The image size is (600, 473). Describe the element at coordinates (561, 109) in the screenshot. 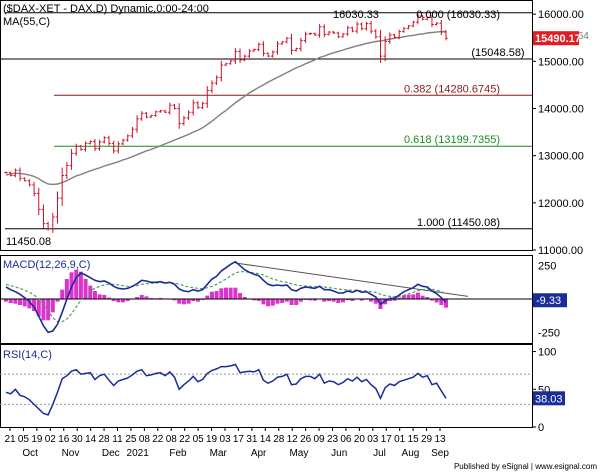

I see `price-tick-label: 14000.00` at that location.